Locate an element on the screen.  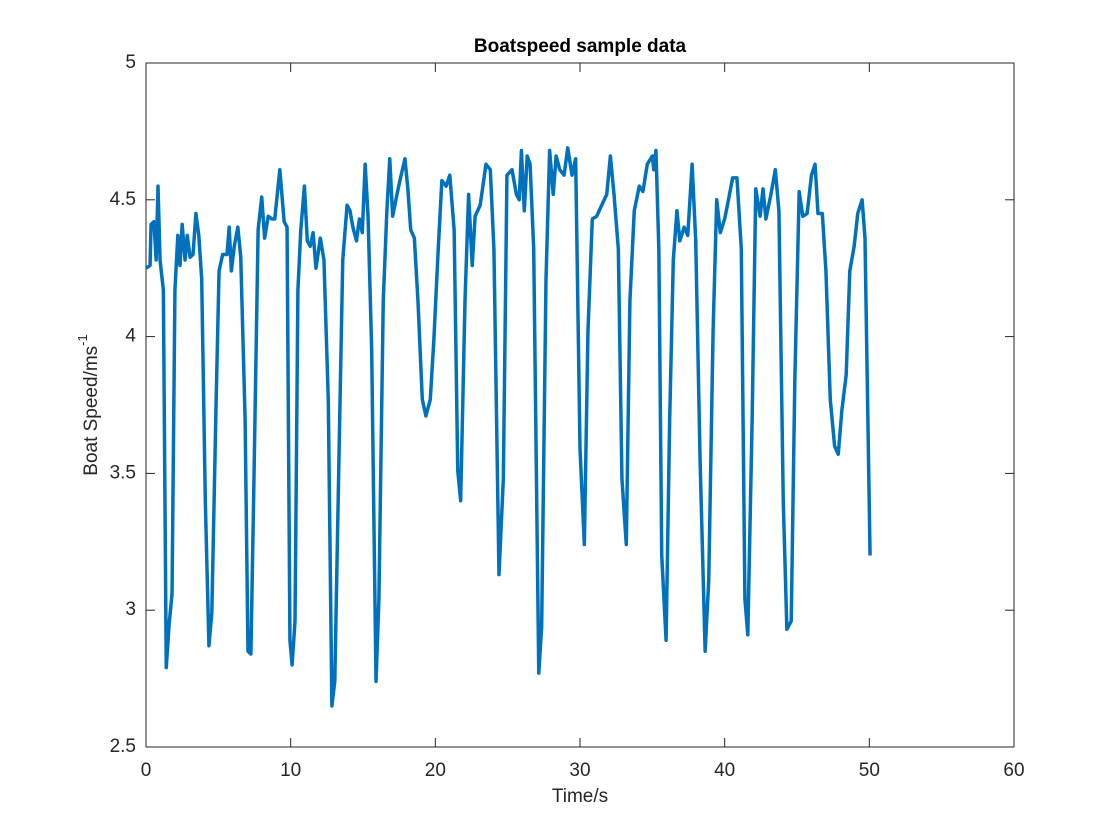
y-tick-label: 3 is located at coordinates (130, 609).